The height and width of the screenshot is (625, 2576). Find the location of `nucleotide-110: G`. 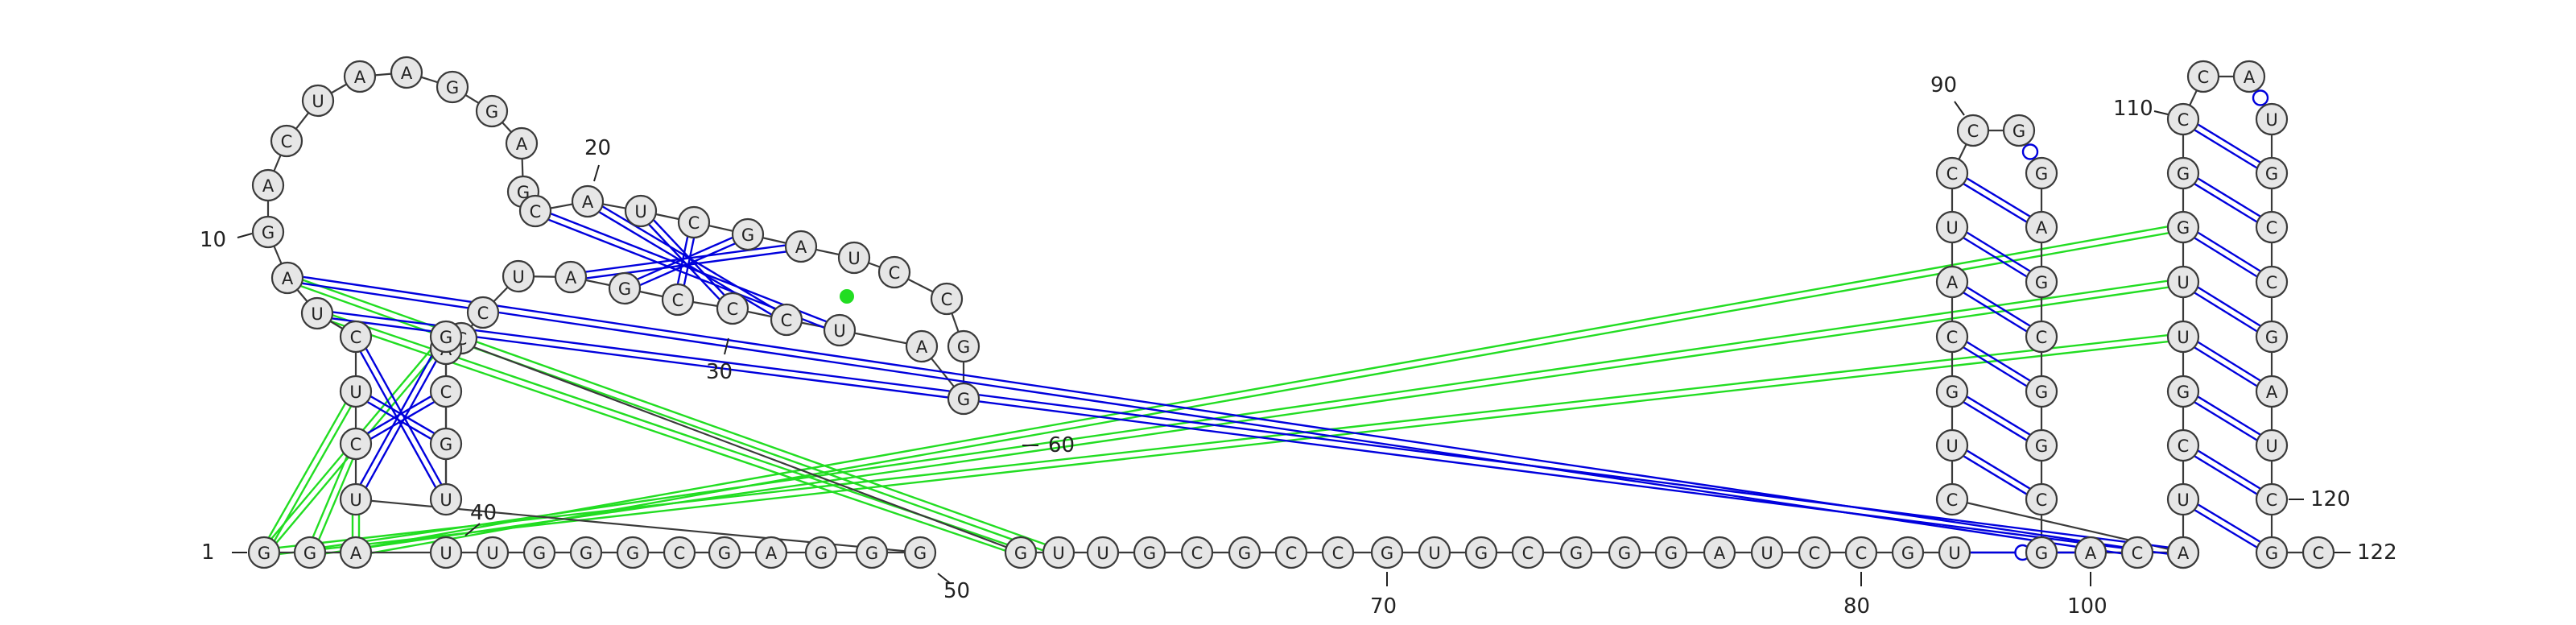

nucleotide-110: G is located at coordinates (2272, 173).